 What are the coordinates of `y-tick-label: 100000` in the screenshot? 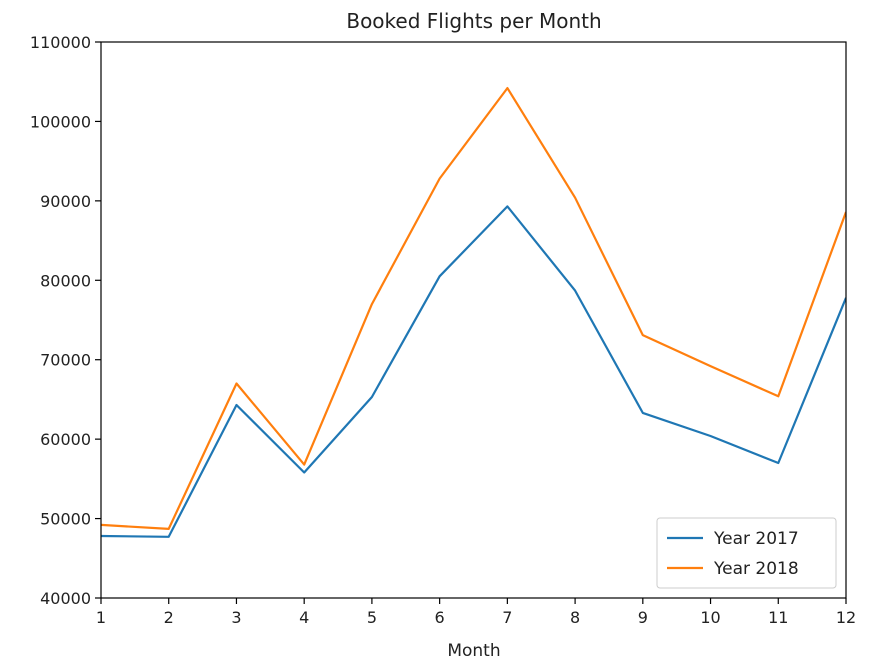 It's located at (60, 121).